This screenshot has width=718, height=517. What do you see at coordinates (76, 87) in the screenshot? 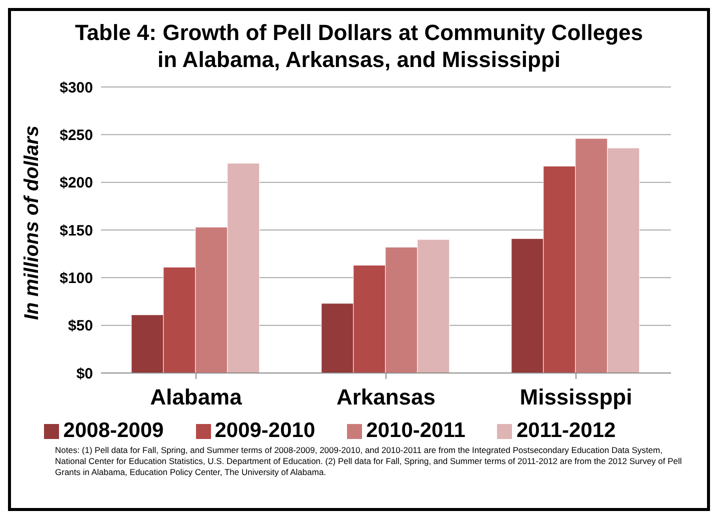
I see `y-tick-label: $300` at bounding box center [76, 87].